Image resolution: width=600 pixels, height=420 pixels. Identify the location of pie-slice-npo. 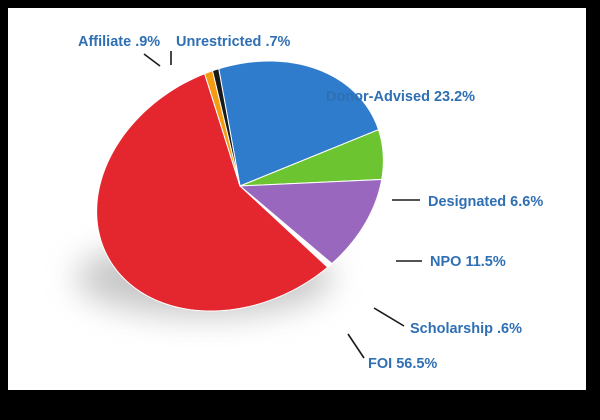
(310, 221).